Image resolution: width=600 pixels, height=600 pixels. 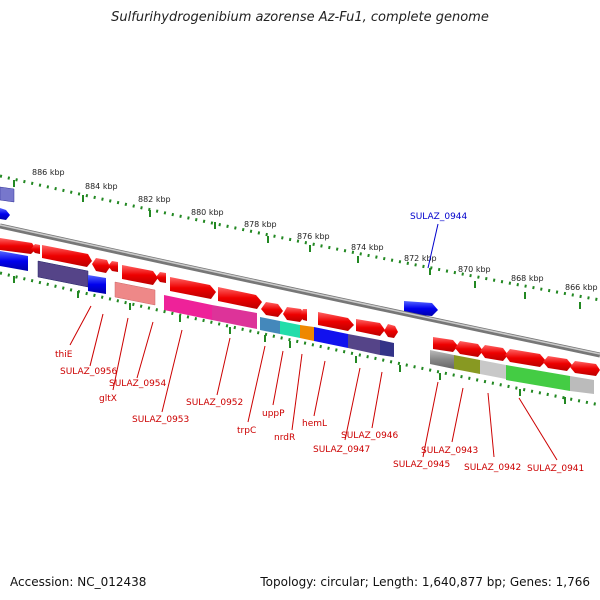 What do you see at coordinates (421, 465) in the screenshot?
I see `gene-label-sulaz0945: SULAZ_0945` at bounding box center [421, 465].